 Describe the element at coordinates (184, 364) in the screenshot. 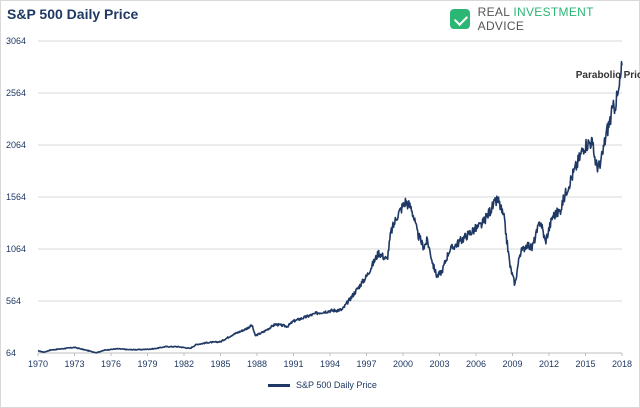

I see `x-tick-label: 1982` at that location.